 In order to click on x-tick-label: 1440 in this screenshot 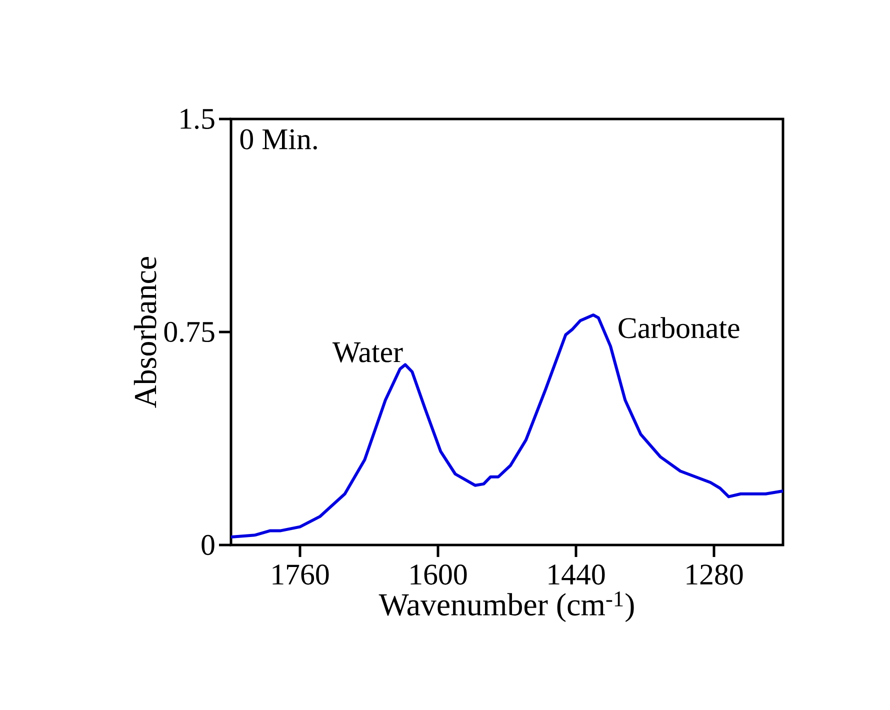, I will do `click(576, 574)`.